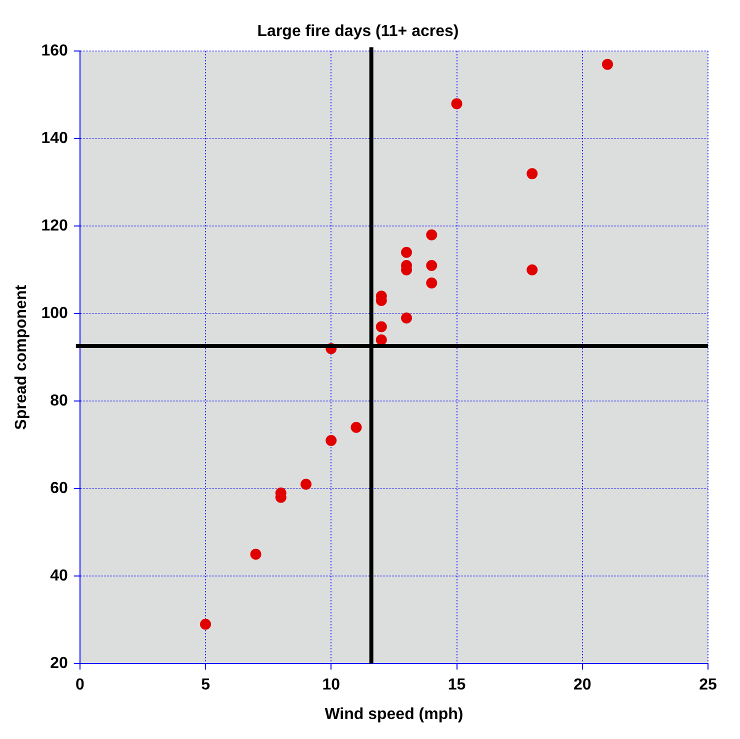 This screenshot has width=740, height=739. I want to click on y-tick-label: 160, so click(54, 51).